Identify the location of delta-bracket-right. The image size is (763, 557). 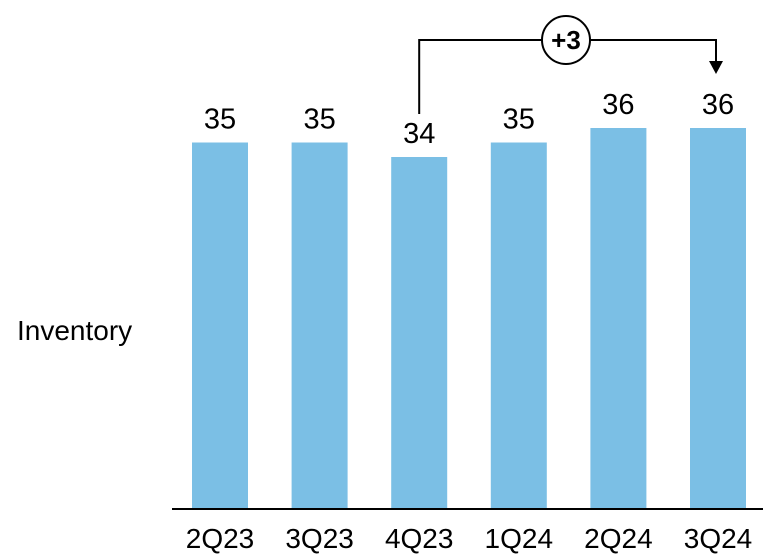
(653, 51).